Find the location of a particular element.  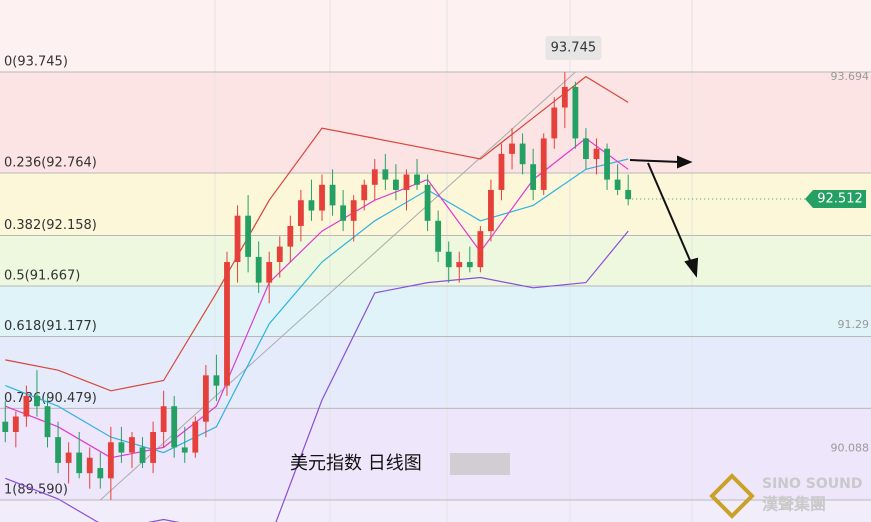

fib-label: 0.5(91.667) is located at coordinates (42, 276).